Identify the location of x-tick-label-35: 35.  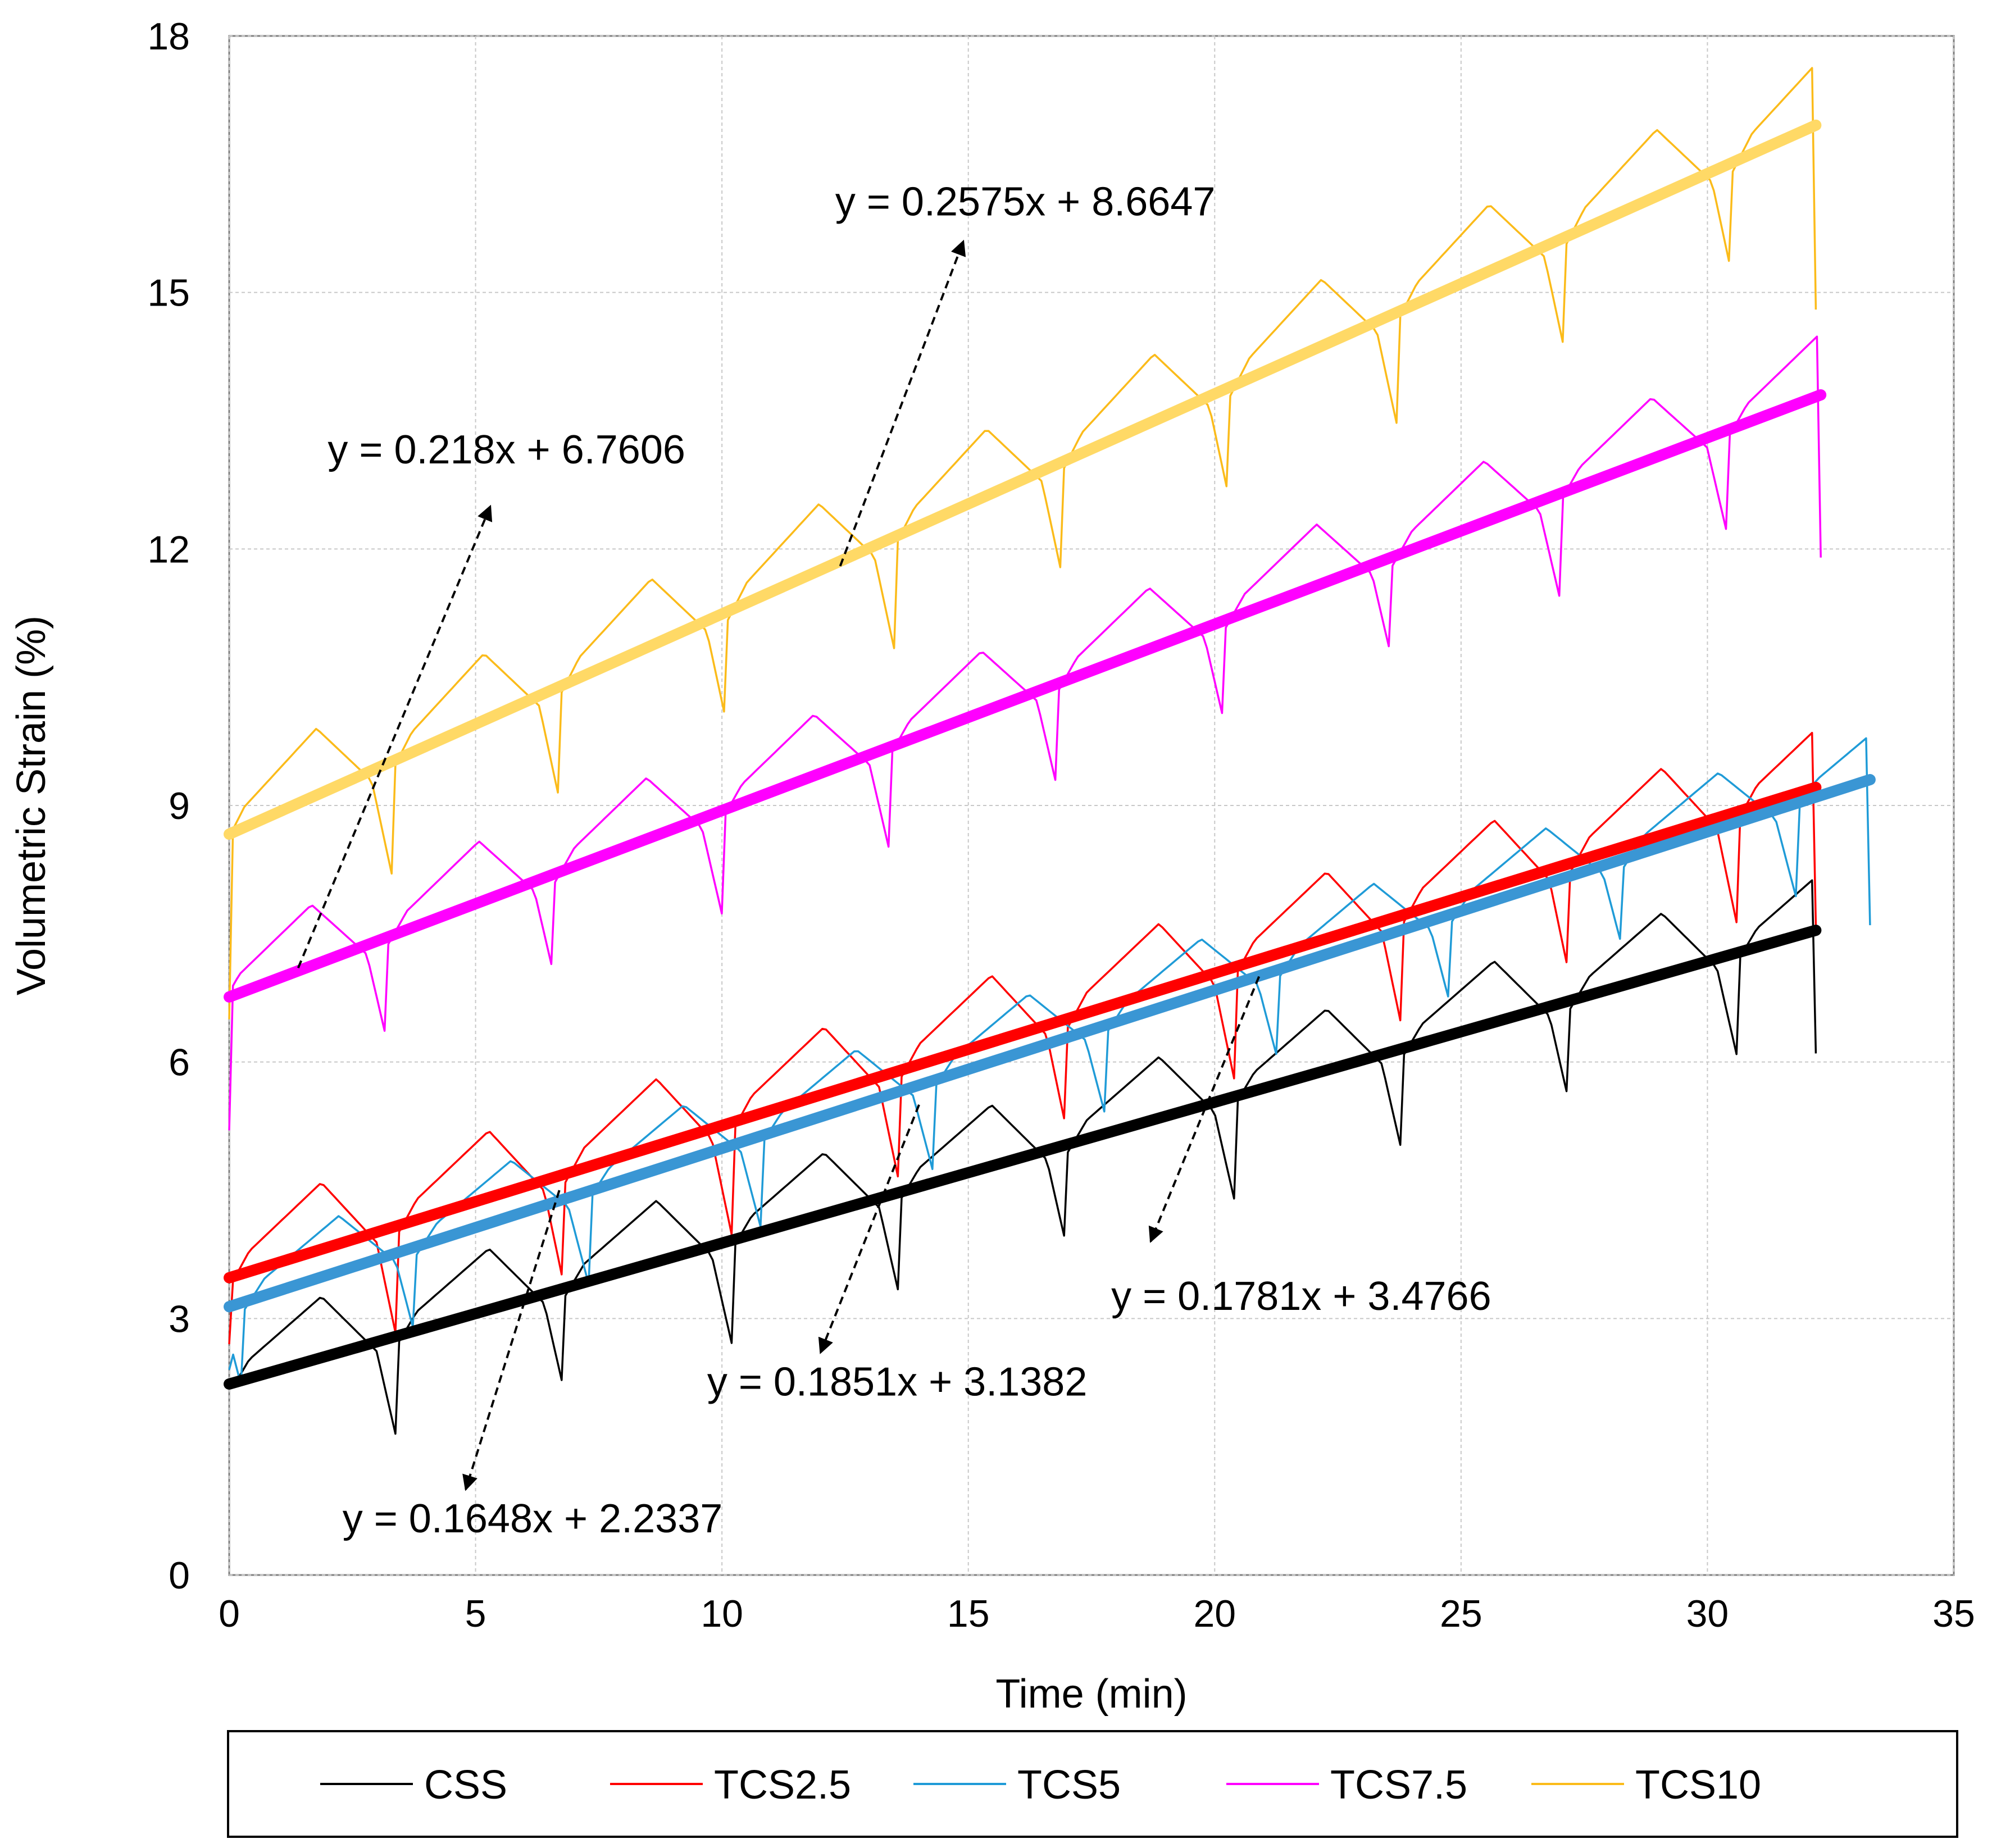
(1953, 1614).